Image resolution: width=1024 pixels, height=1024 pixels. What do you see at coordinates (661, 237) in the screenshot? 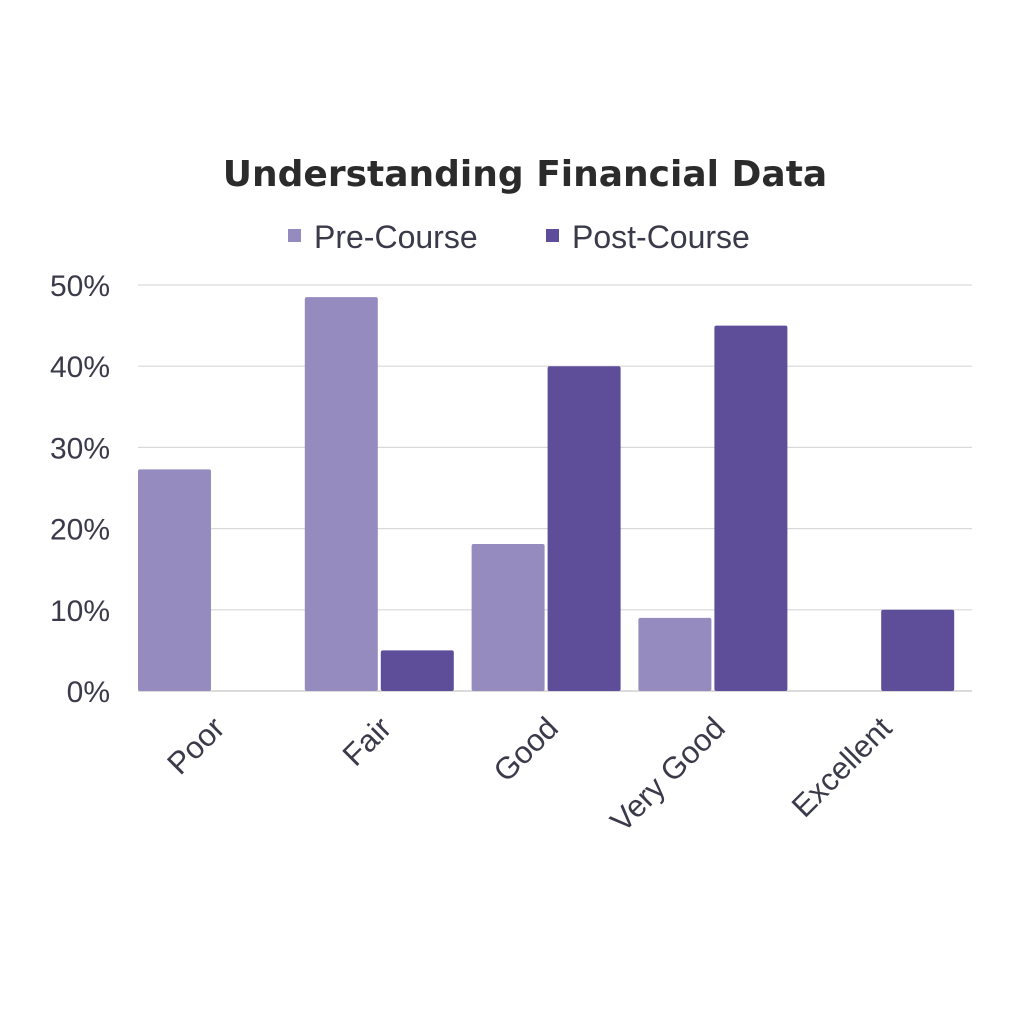
I see `legend-label-post-course: Post-Course` at bounding box center [661, 237].